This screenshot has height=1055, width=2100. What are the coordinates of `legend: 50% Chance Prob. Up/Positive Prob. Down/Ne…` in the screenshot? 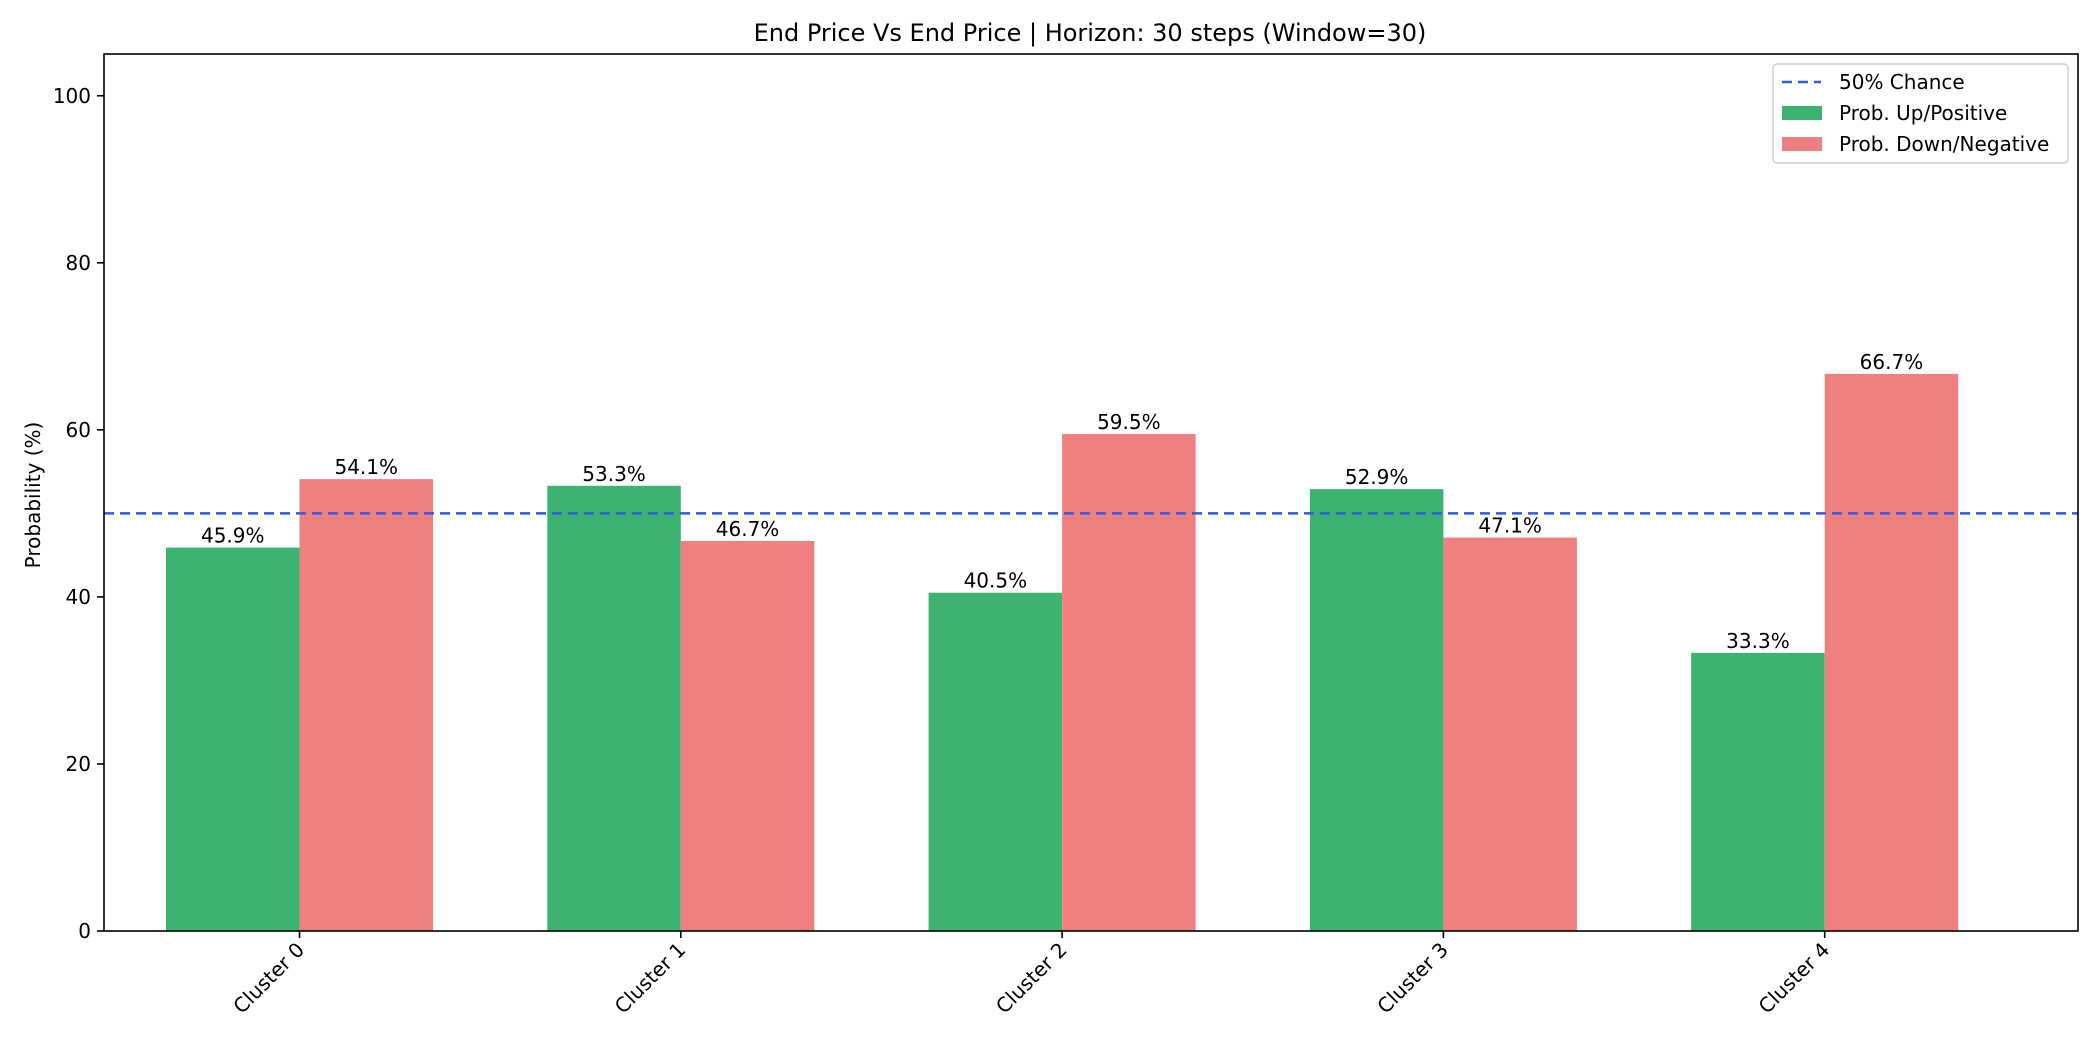 It's located at (1920, 113).